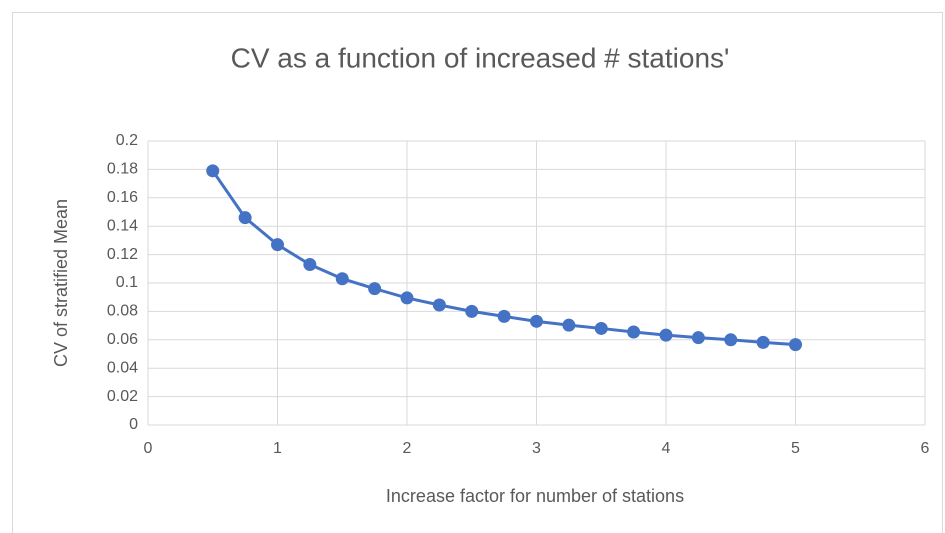 The image size is (945, 533). What do you see at coordinates (666, 448) in the screenshot?
I see `x-tick-label: 4` at bounding box center [666, 448].